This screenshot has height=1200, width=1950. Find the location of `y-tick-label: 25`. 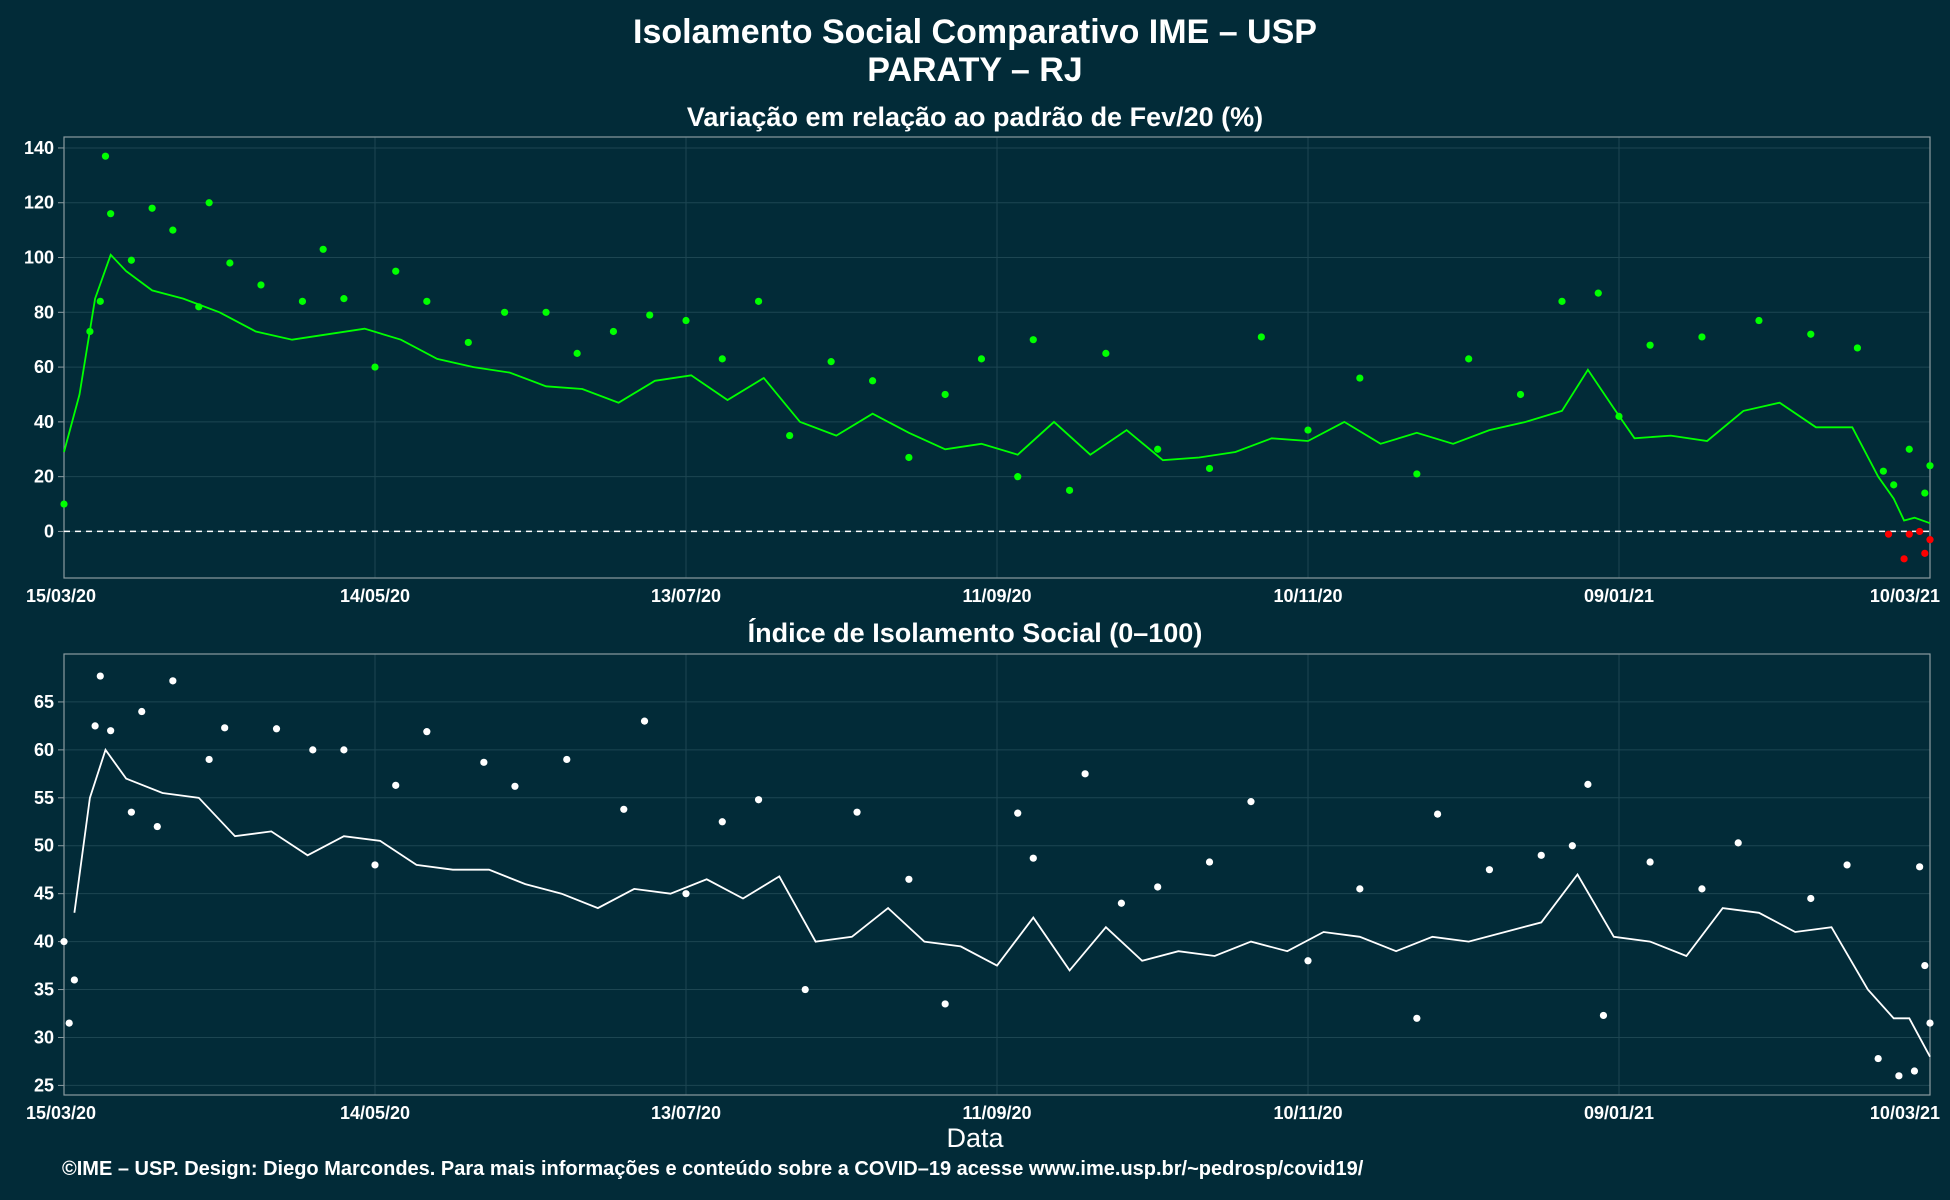

y-tick-label: 25 is located at coordinates (44, 1085).